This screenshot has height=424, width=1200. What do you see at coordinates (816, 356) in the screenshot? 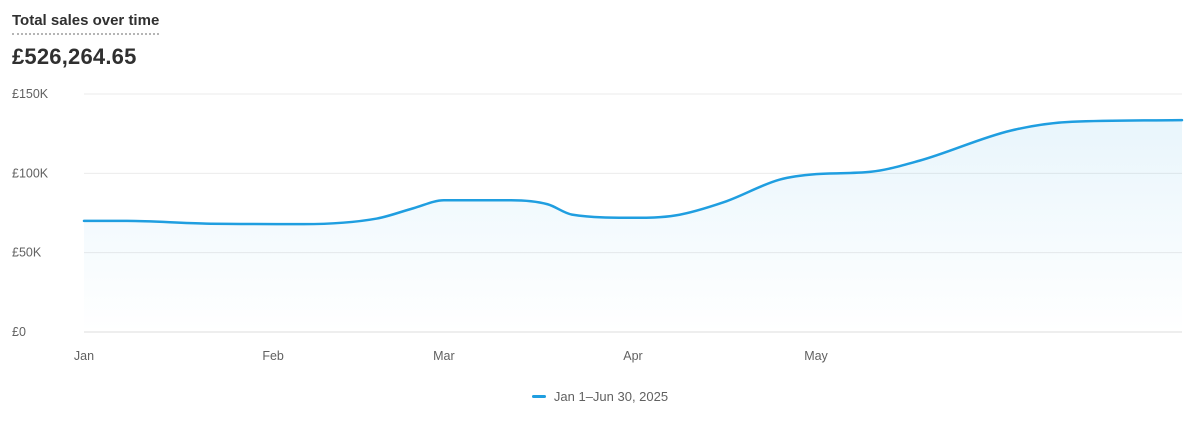
I see `x-tick-label: May` at bounding box center [816, 356].